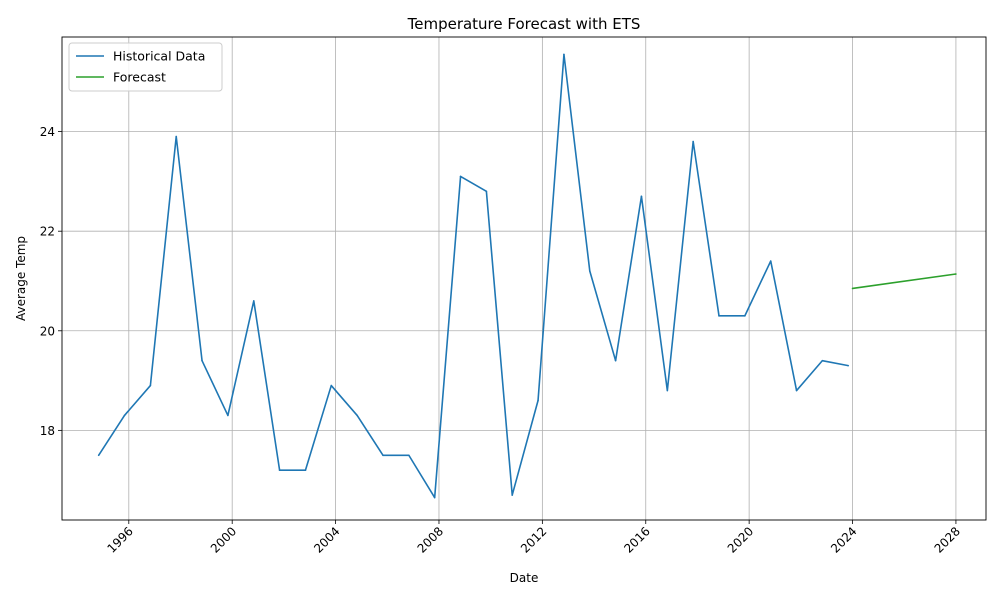 This screenshot has width=1000, height=600. I want to click on y-tick-label: 18, so click(47, 431).